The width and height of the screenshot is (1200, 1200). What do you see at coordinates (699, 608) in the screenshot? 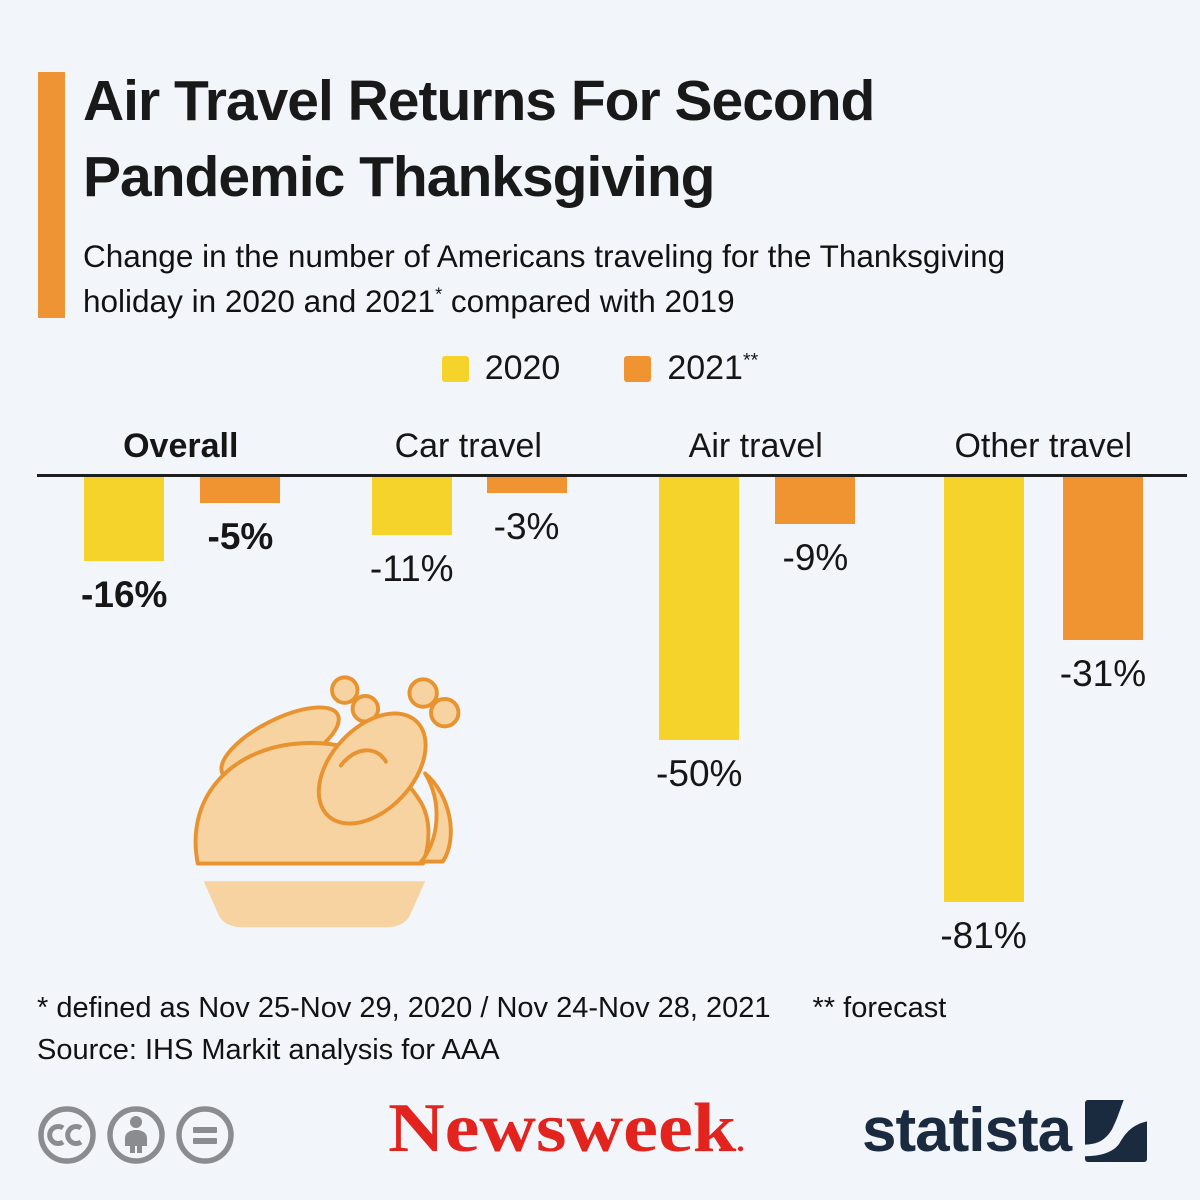
I see `bar-air-travel-2020` at bounding box center [699, 608].